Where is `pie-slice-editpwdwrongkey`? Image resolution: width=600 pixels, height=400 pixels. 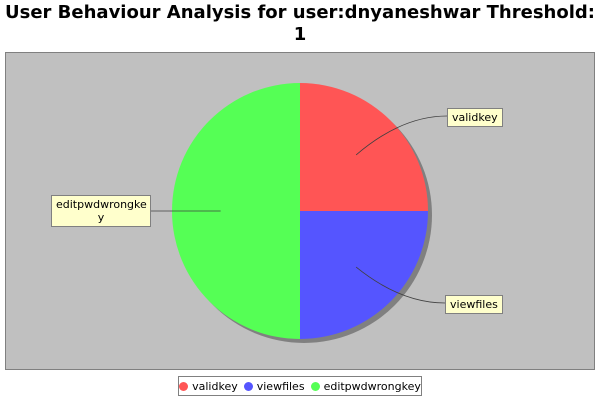 pie-slice-editpwdwrongkey is located at coordinates (236, 211).